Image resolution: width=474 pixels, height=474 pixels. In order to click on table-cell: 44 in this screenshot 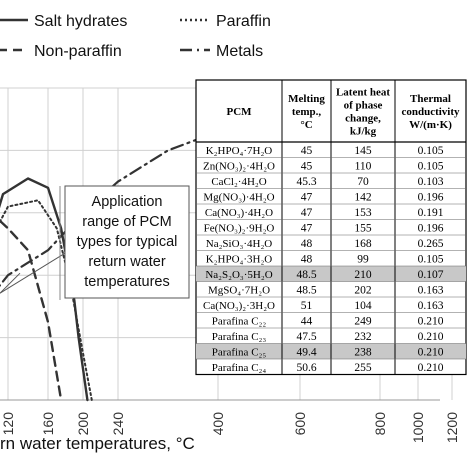, I will do `click(307, 321)`.